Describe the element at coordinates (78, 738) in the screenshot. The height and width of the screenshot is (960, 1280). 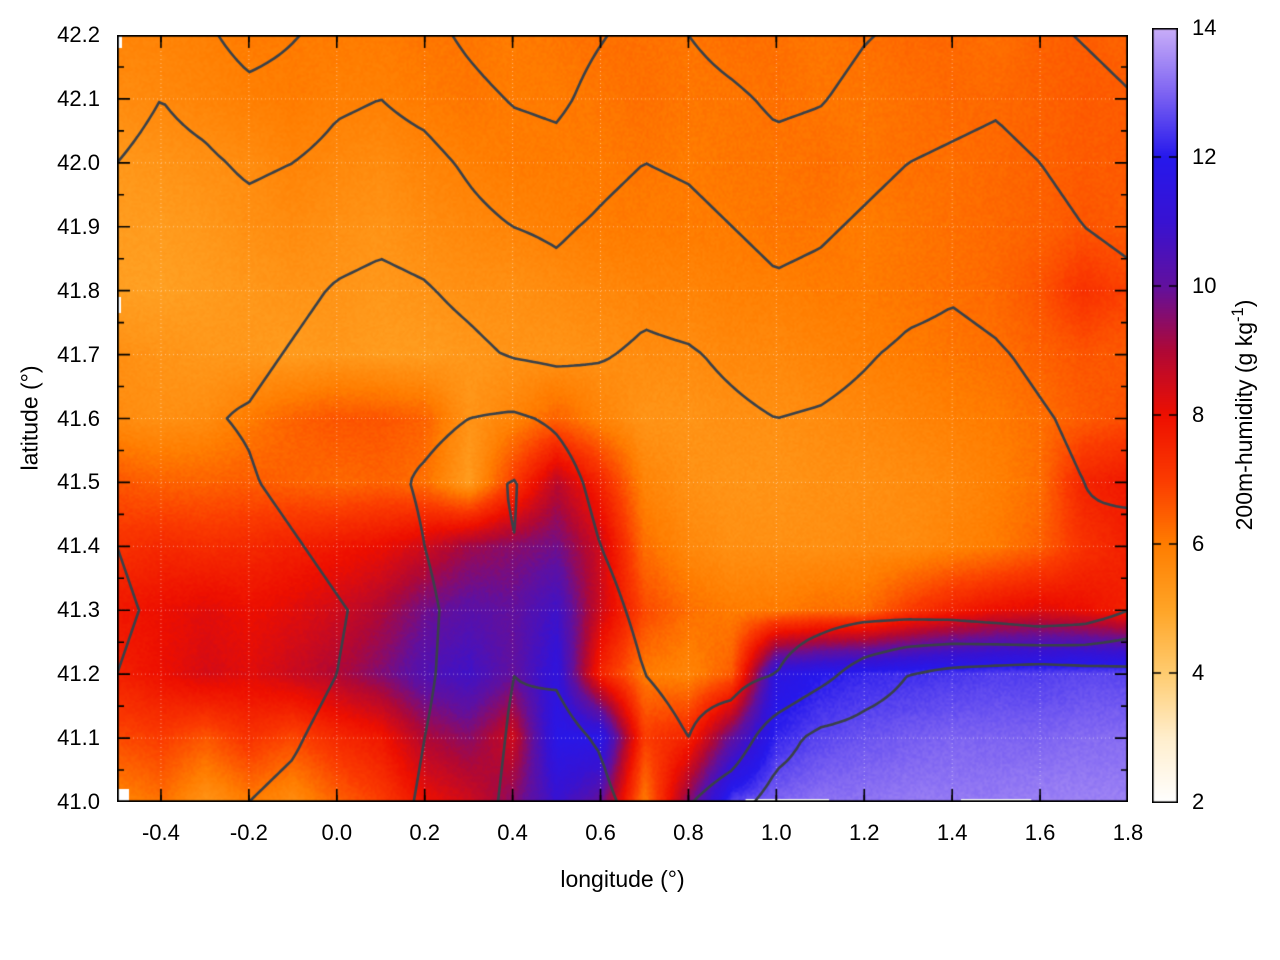
I see `y-tick-label: 41.1` at that location.